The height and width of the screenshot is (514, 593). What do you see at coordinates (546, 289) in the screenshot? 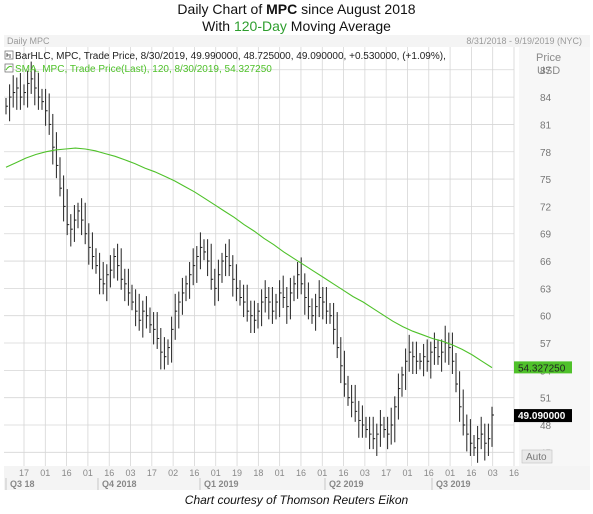
I see `y-tick-label: 63` at bounding box center [546, 289].